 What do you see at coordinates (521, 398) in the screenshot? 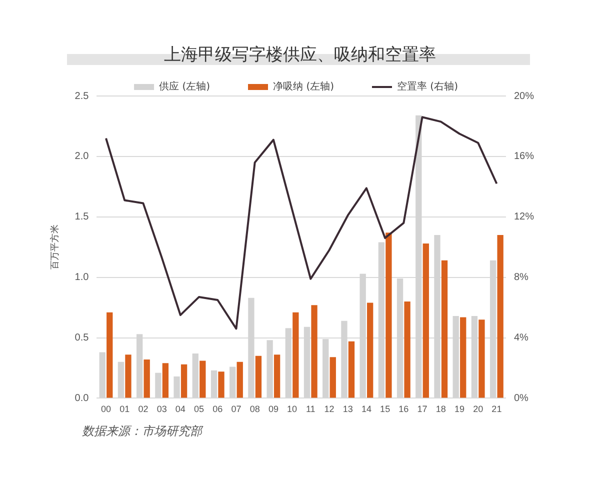
I see `y2-tick-label: 0%` at bounding box center [521, 398].